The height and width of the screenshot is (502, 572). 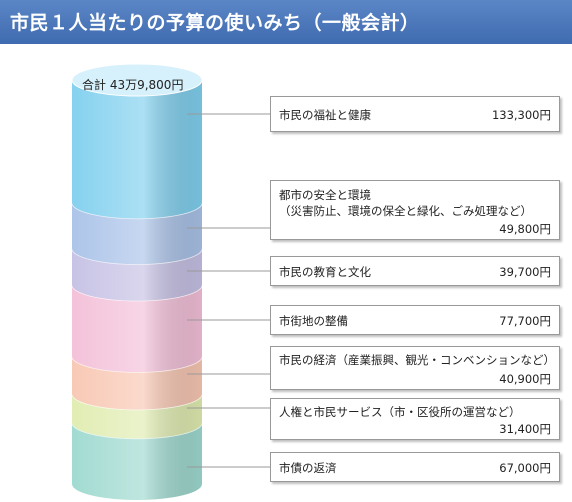 What do you see at coordinates (400, 412) in the screenshot?
I see `item-label: 人権と市民サービス（市・区役所の運営など）` at bounding box center [400, 412].